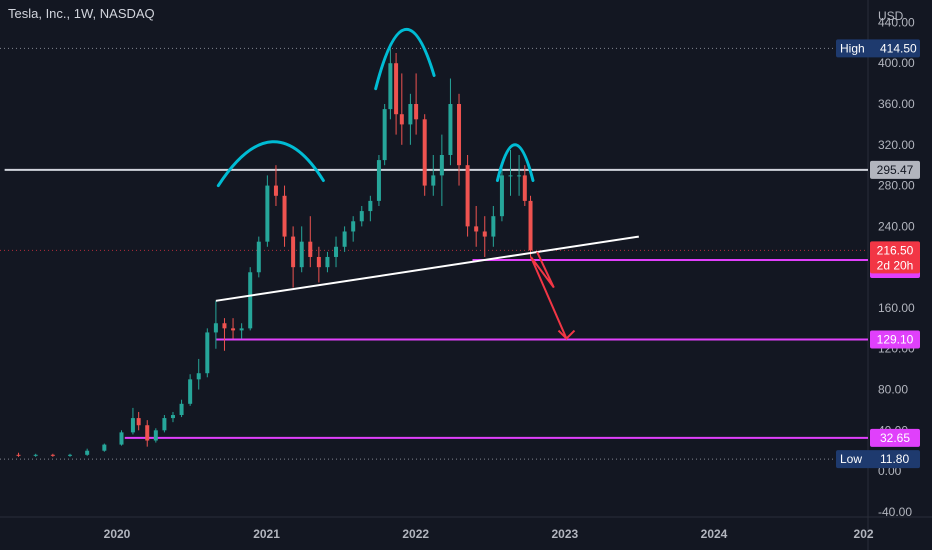 This screenshot has height=550, width=932. I want to click on x-tick-label: 2020, so click(117, 534).